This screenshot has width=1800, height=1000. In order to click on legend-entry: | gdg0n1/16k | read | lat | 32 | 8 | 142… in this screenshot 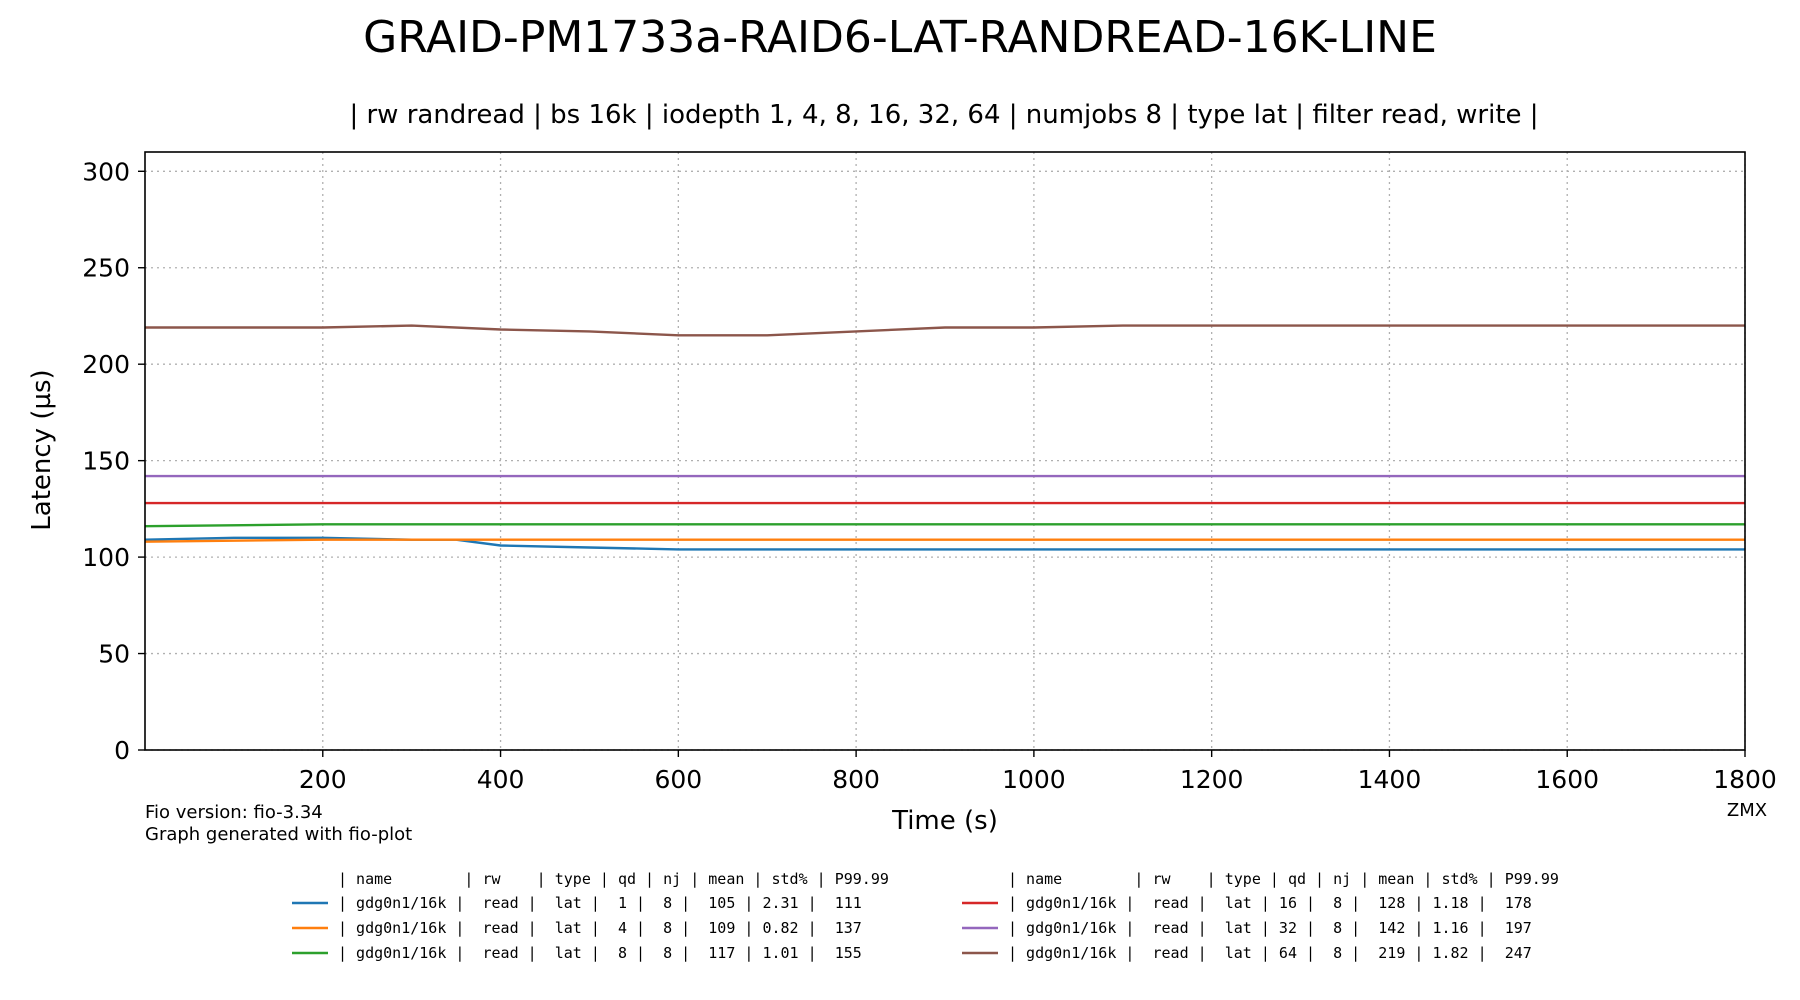, I will do `click(1270, 928)`.